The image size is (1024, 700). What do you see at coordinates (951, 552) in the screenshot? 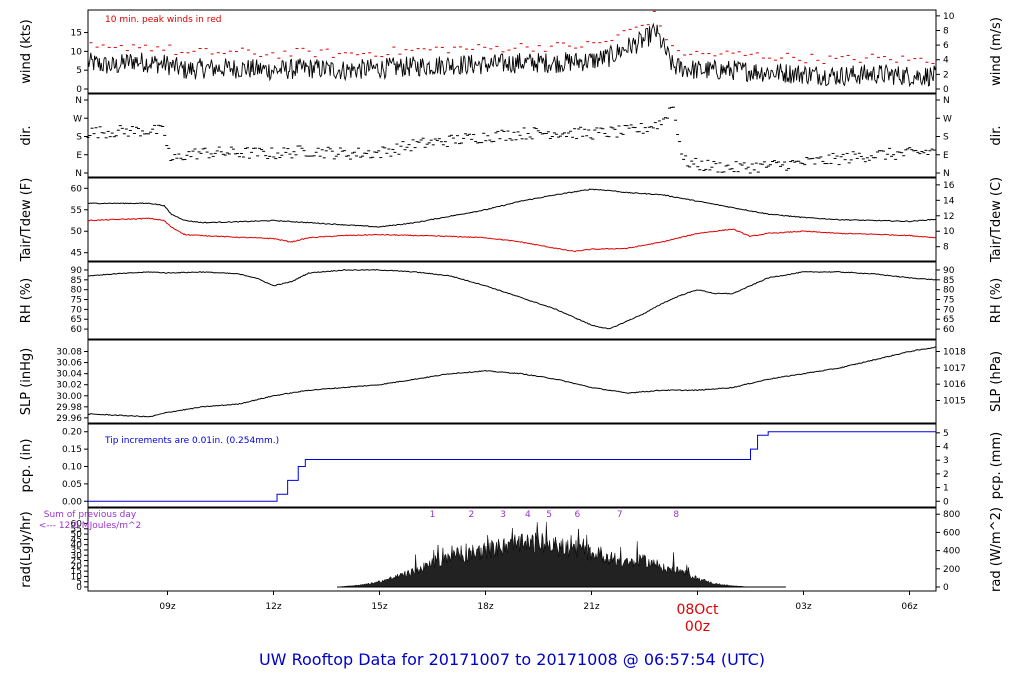
I see `right-tick-label-rad-2: 400` at bounding box center [951, 552].